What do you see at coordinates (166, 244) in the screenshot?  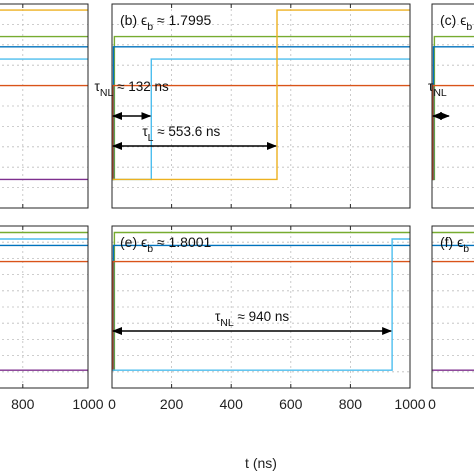 I see `panel-label-e: (e) ϵb ≈ 1.8001` at bounding box center [166, 244].